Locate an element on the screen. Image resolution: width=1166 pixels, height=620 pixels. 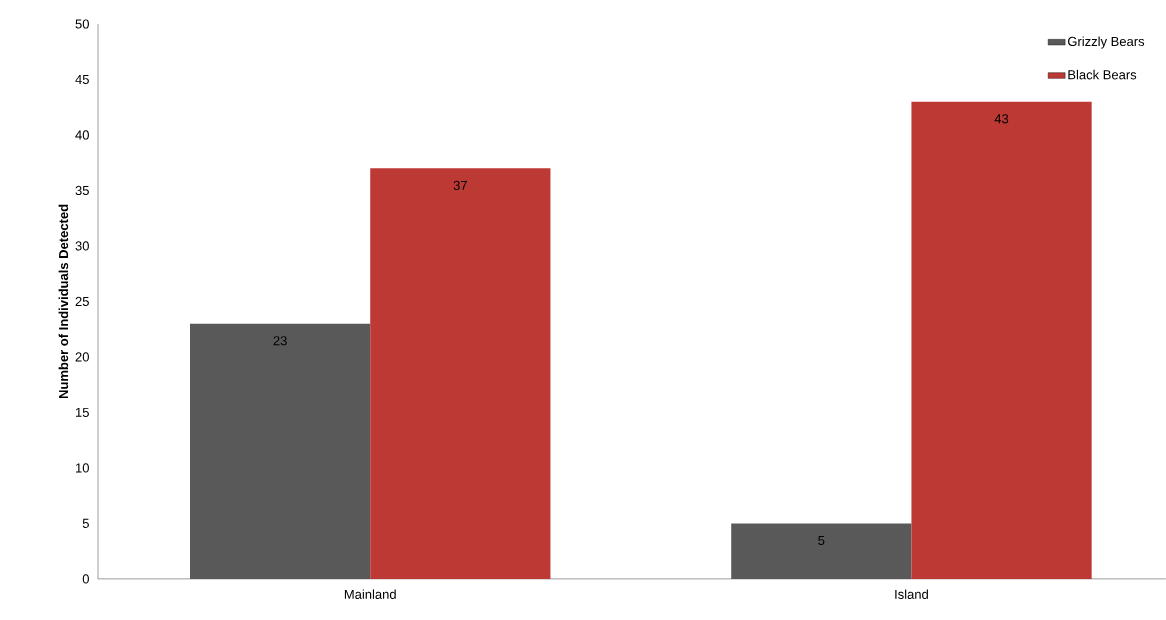
data-label: 37 is located at coordinates (460, 185).